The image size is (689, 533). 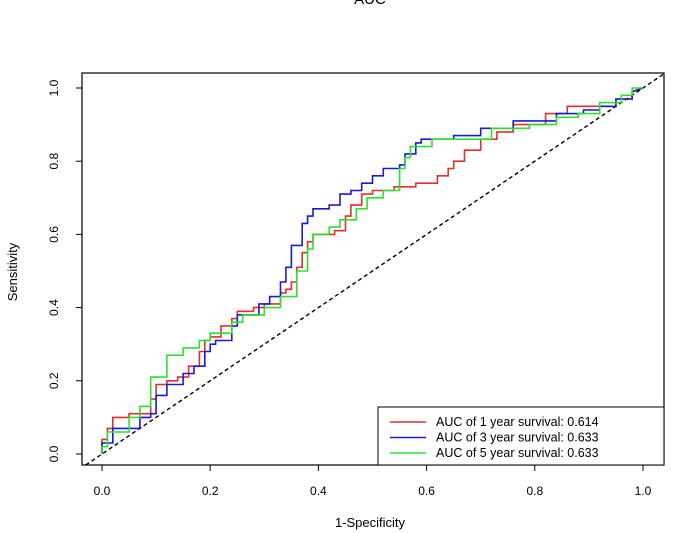 I want to click on x-axis-title: 1-Specificity, so click(x=370, y=522).